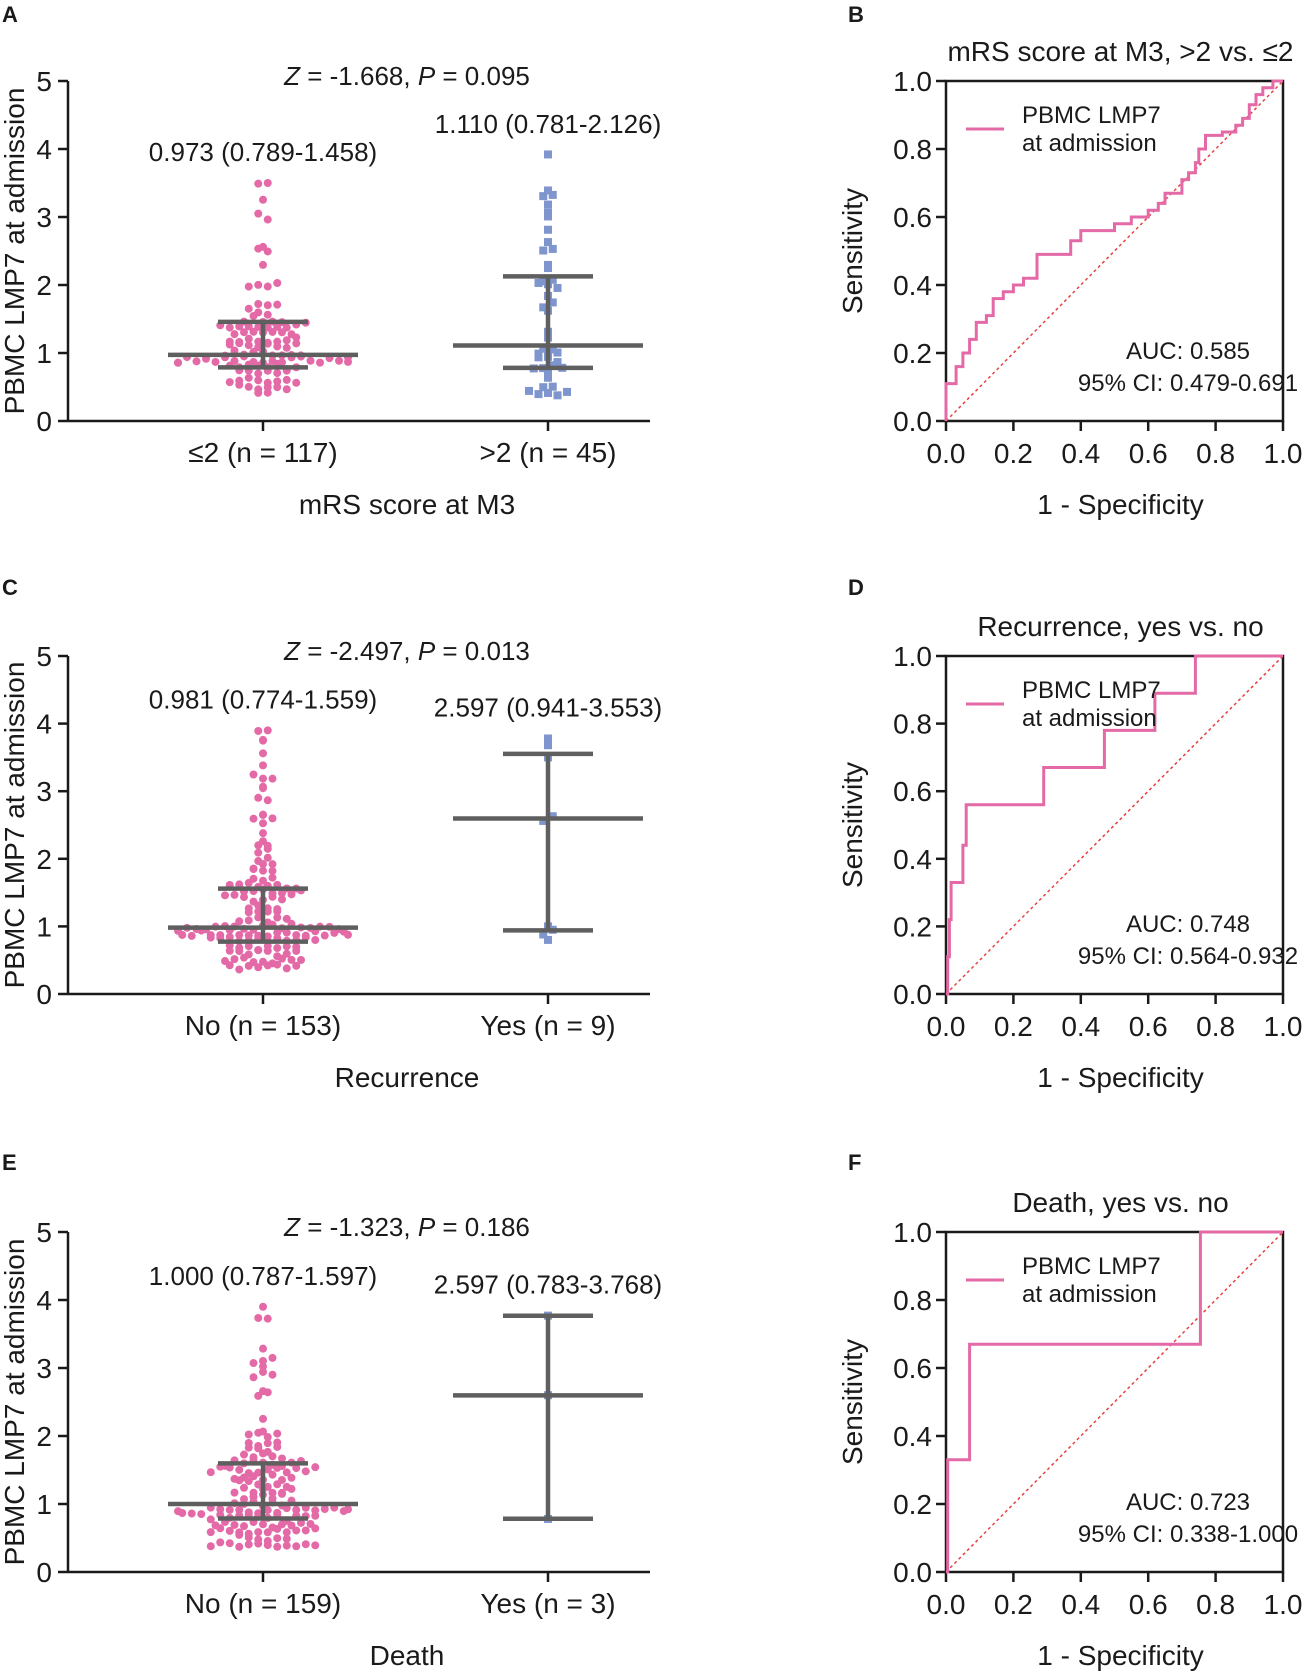 This screenshot has width=1315, height=1677. I want to click on y-tick-label: 1.0, so click(912, 1232).